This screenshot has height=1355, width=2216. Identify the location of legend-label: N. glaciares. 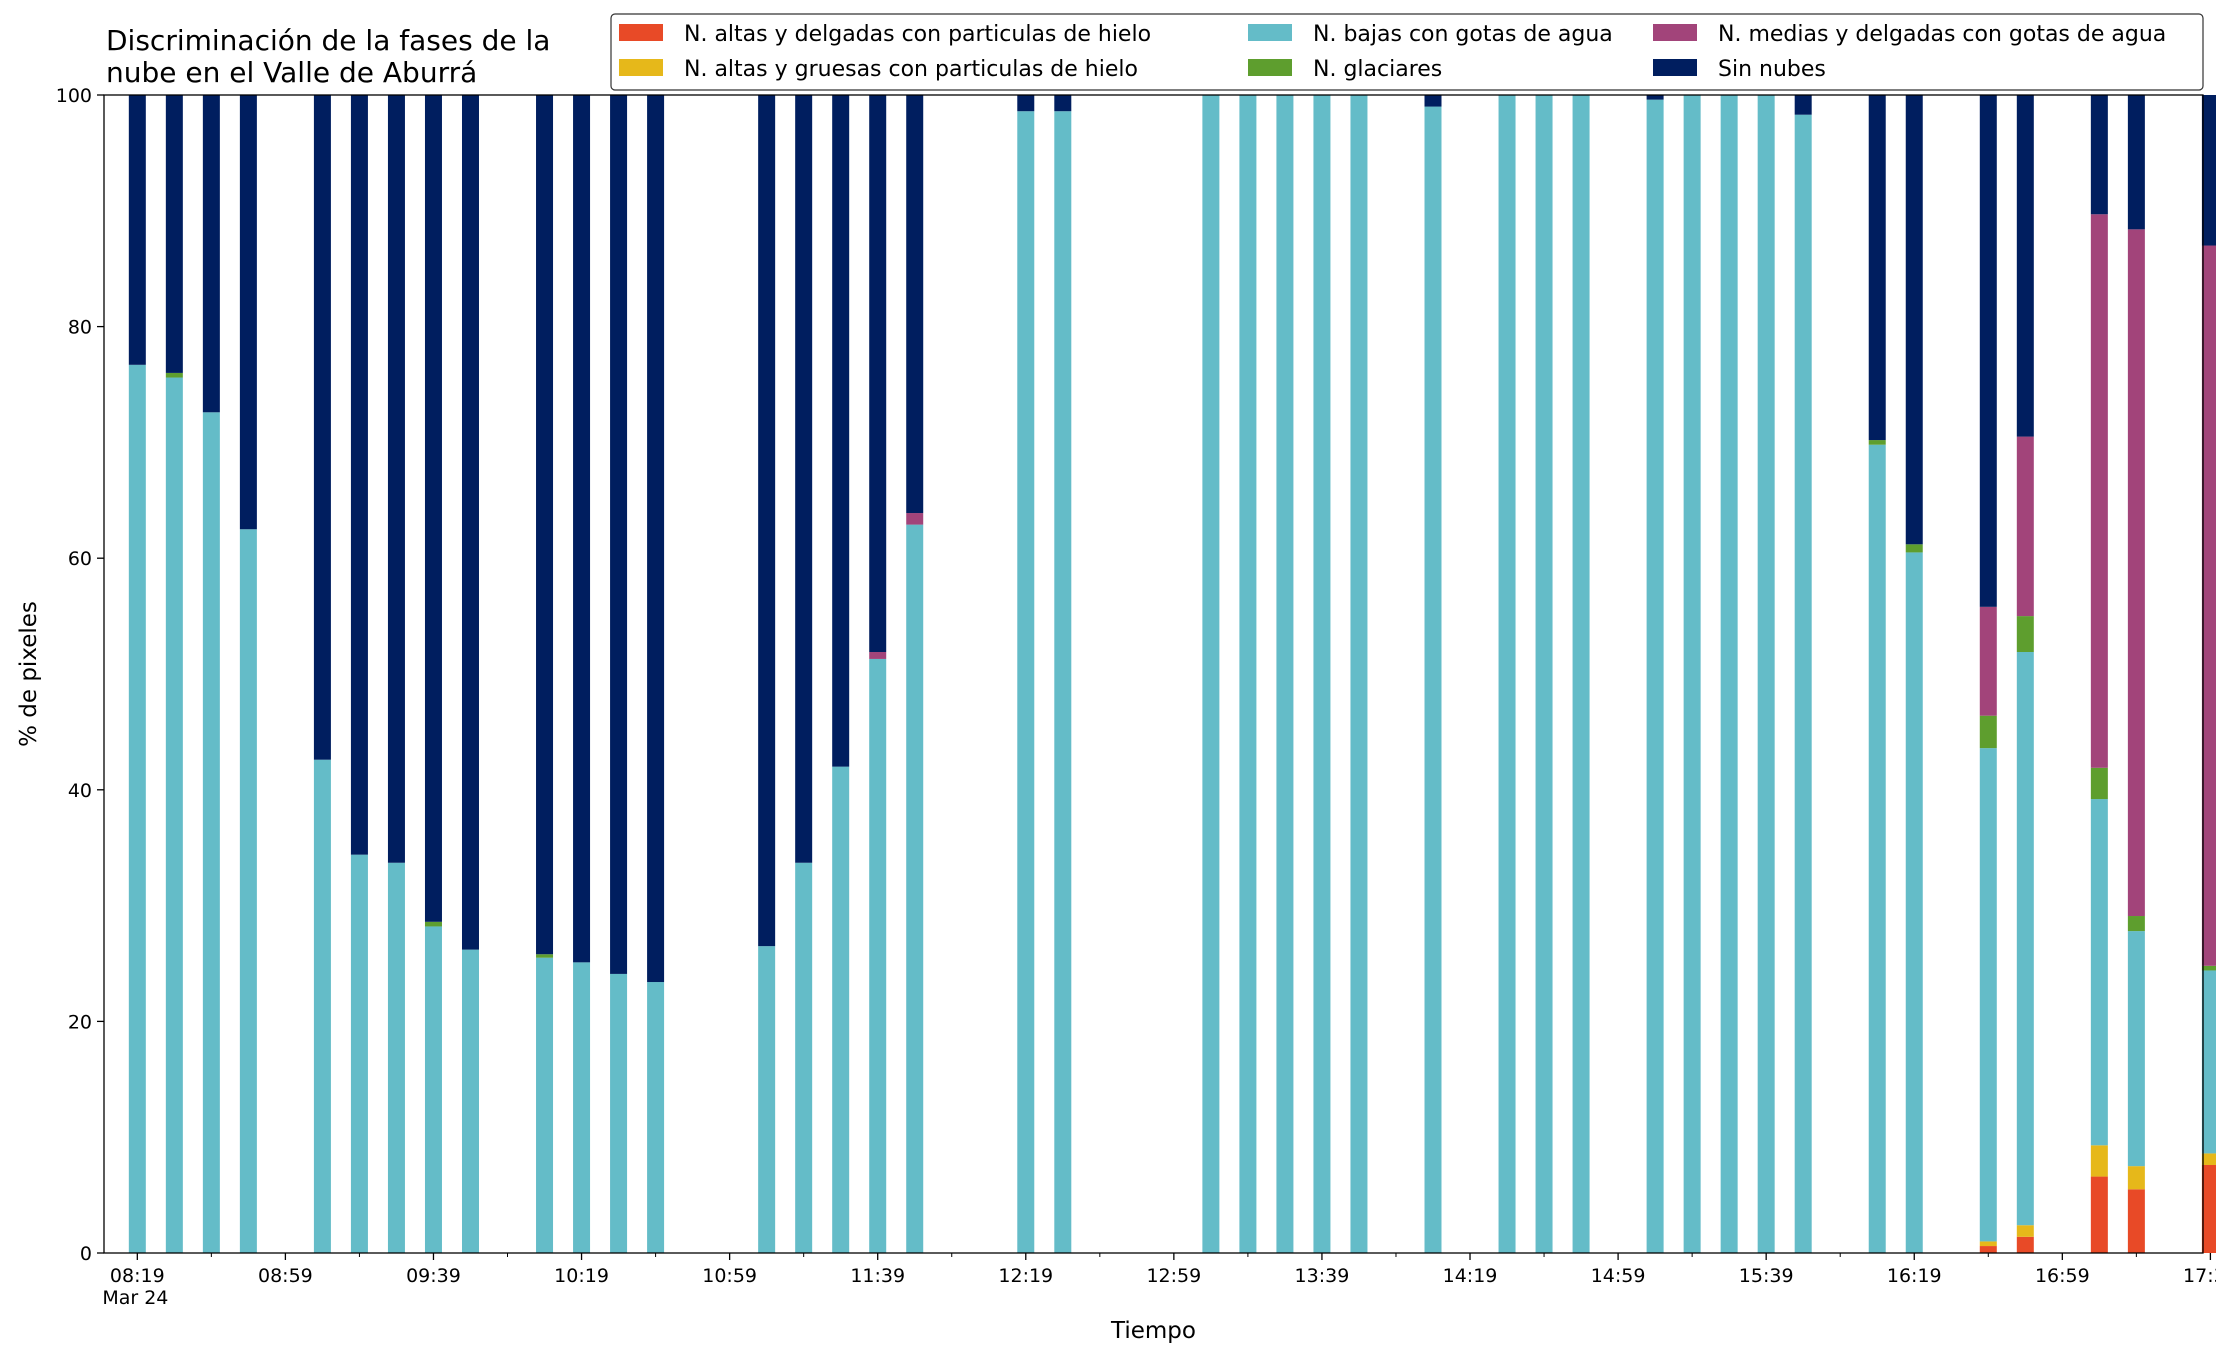
(1377, 69).